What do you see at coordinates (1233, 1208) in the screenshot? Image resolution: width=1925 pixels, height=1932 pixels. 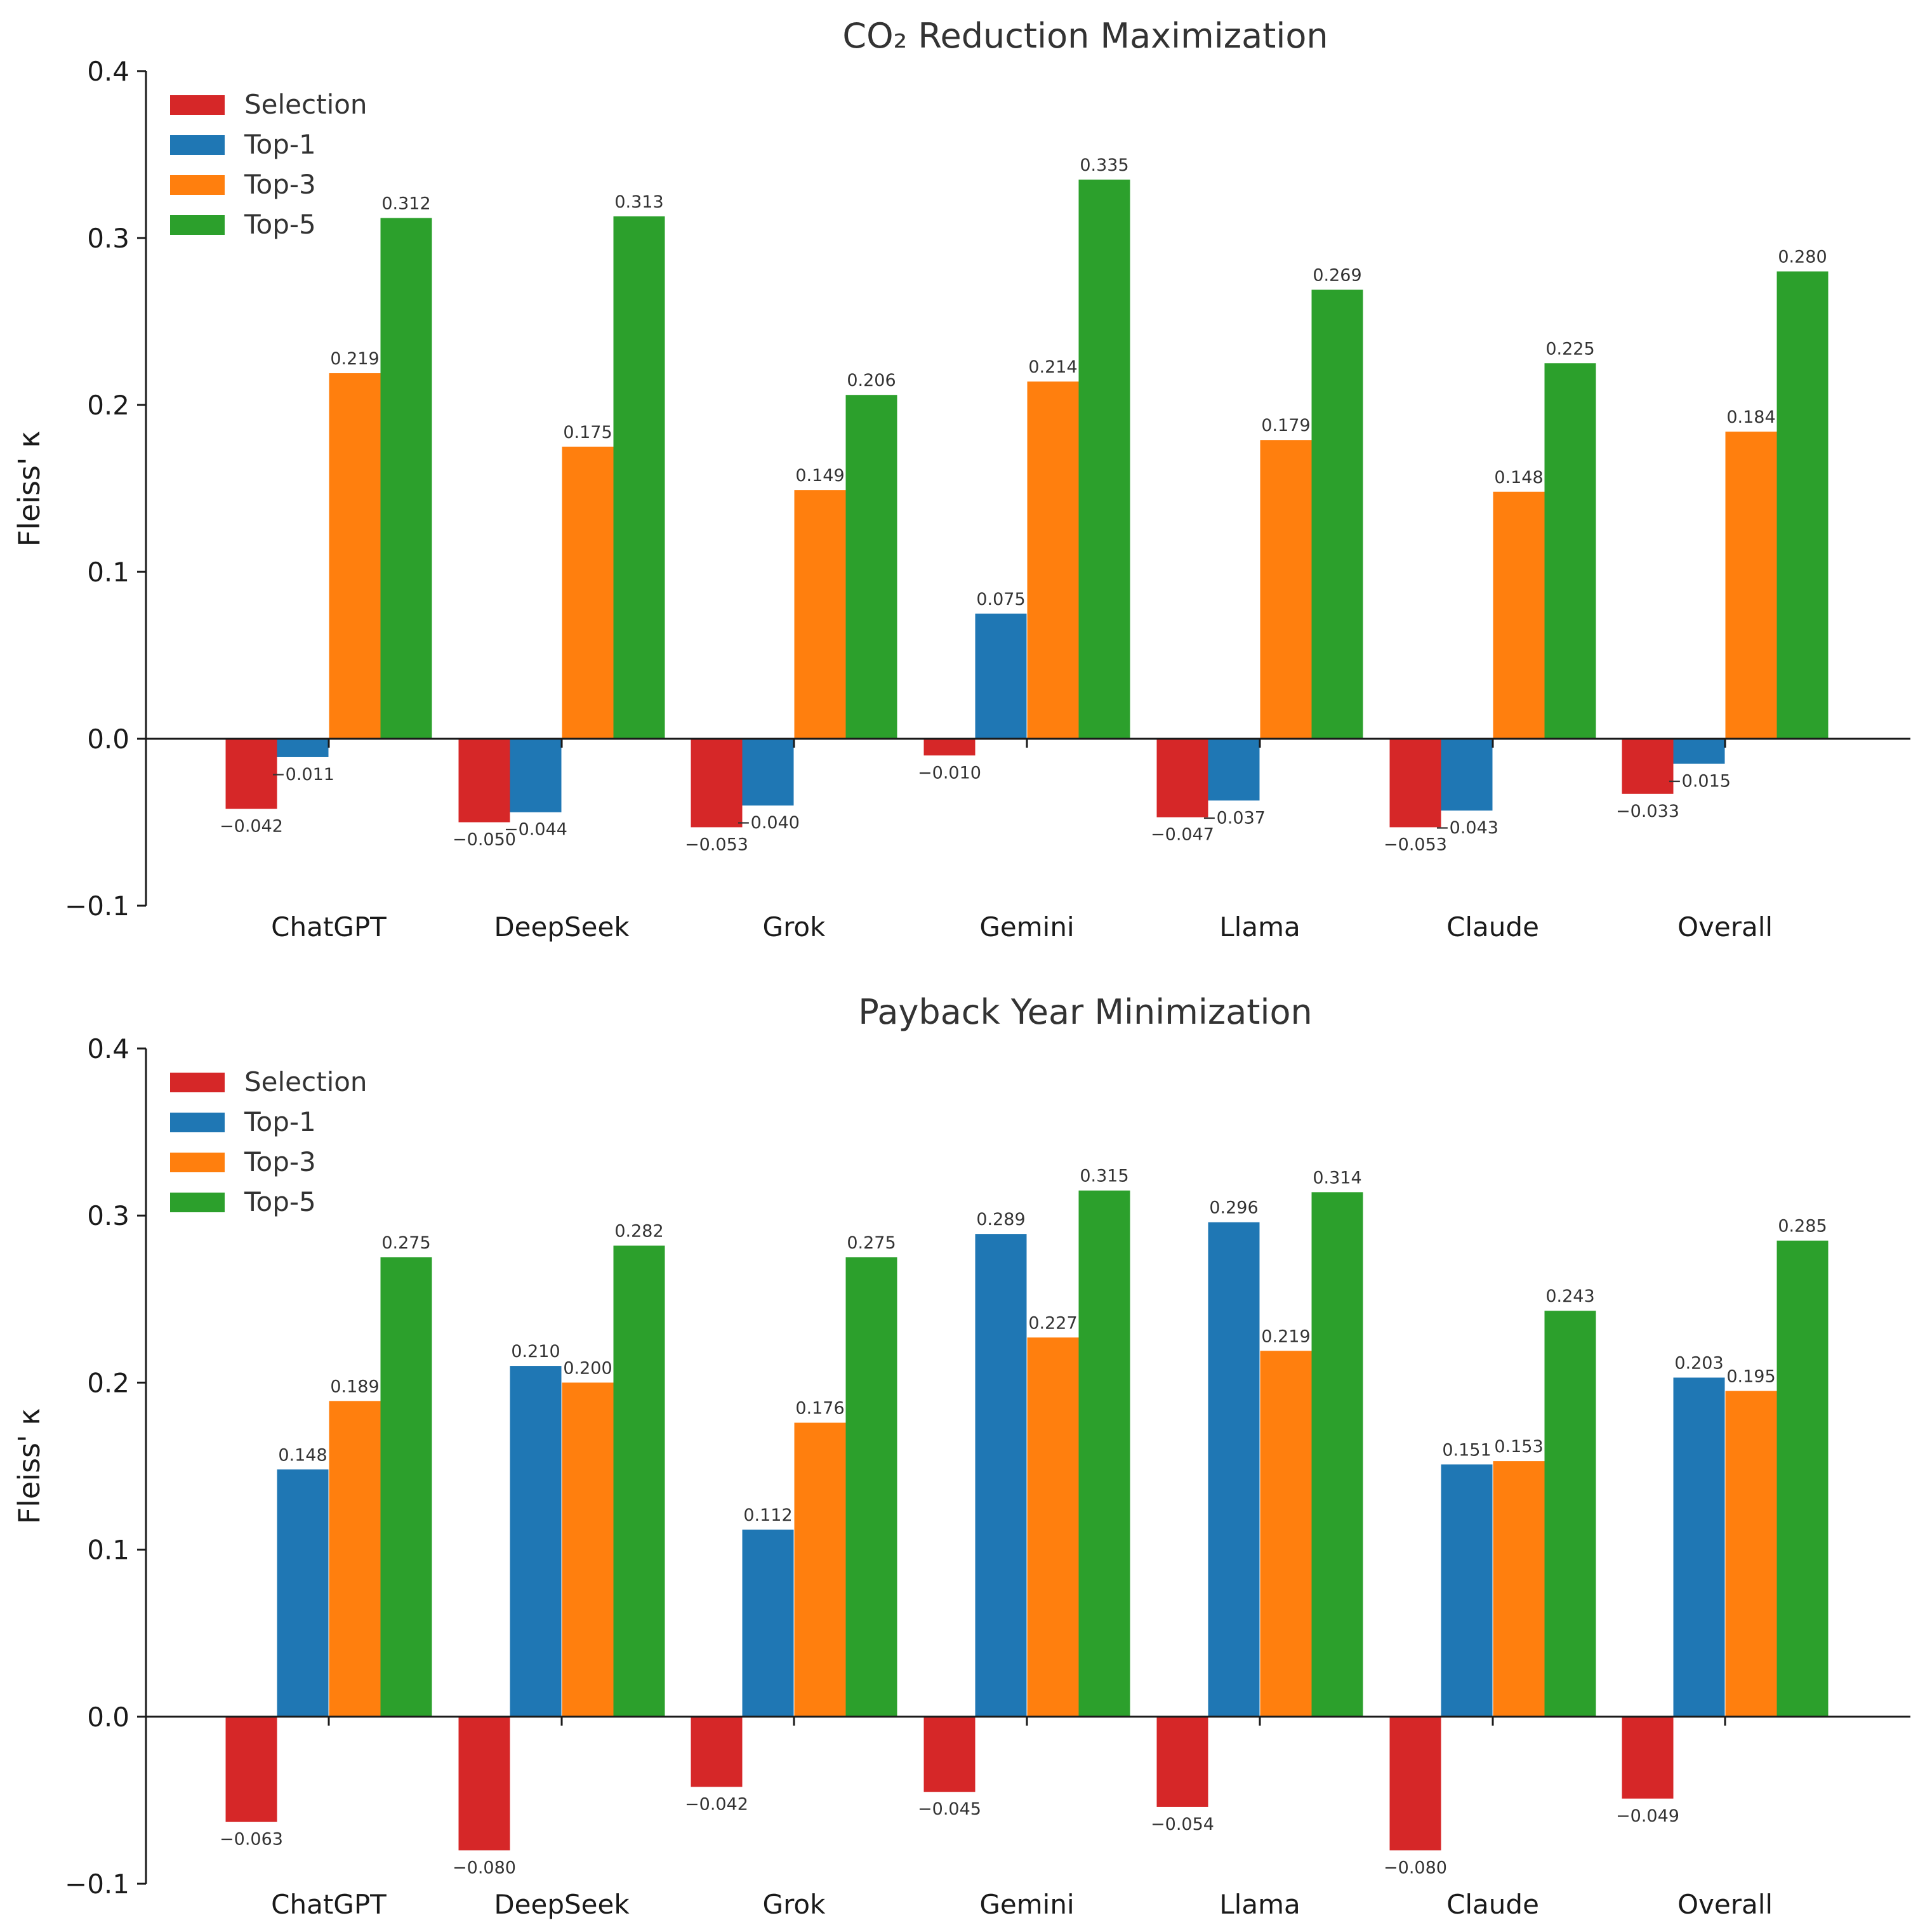 I see `data-label-top-1-llama: 0.296` at bounding box center [1233, 1208].